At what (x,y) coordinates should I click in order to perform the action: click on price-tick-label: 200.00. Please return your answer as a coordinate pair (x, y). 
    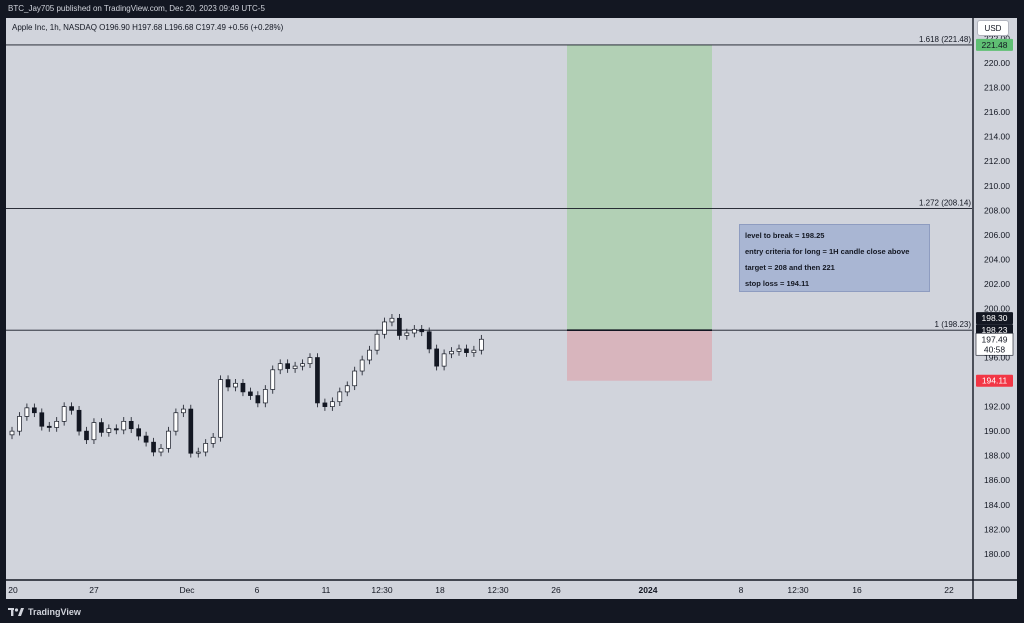
    Looking at the image, I should click on (997, 308).